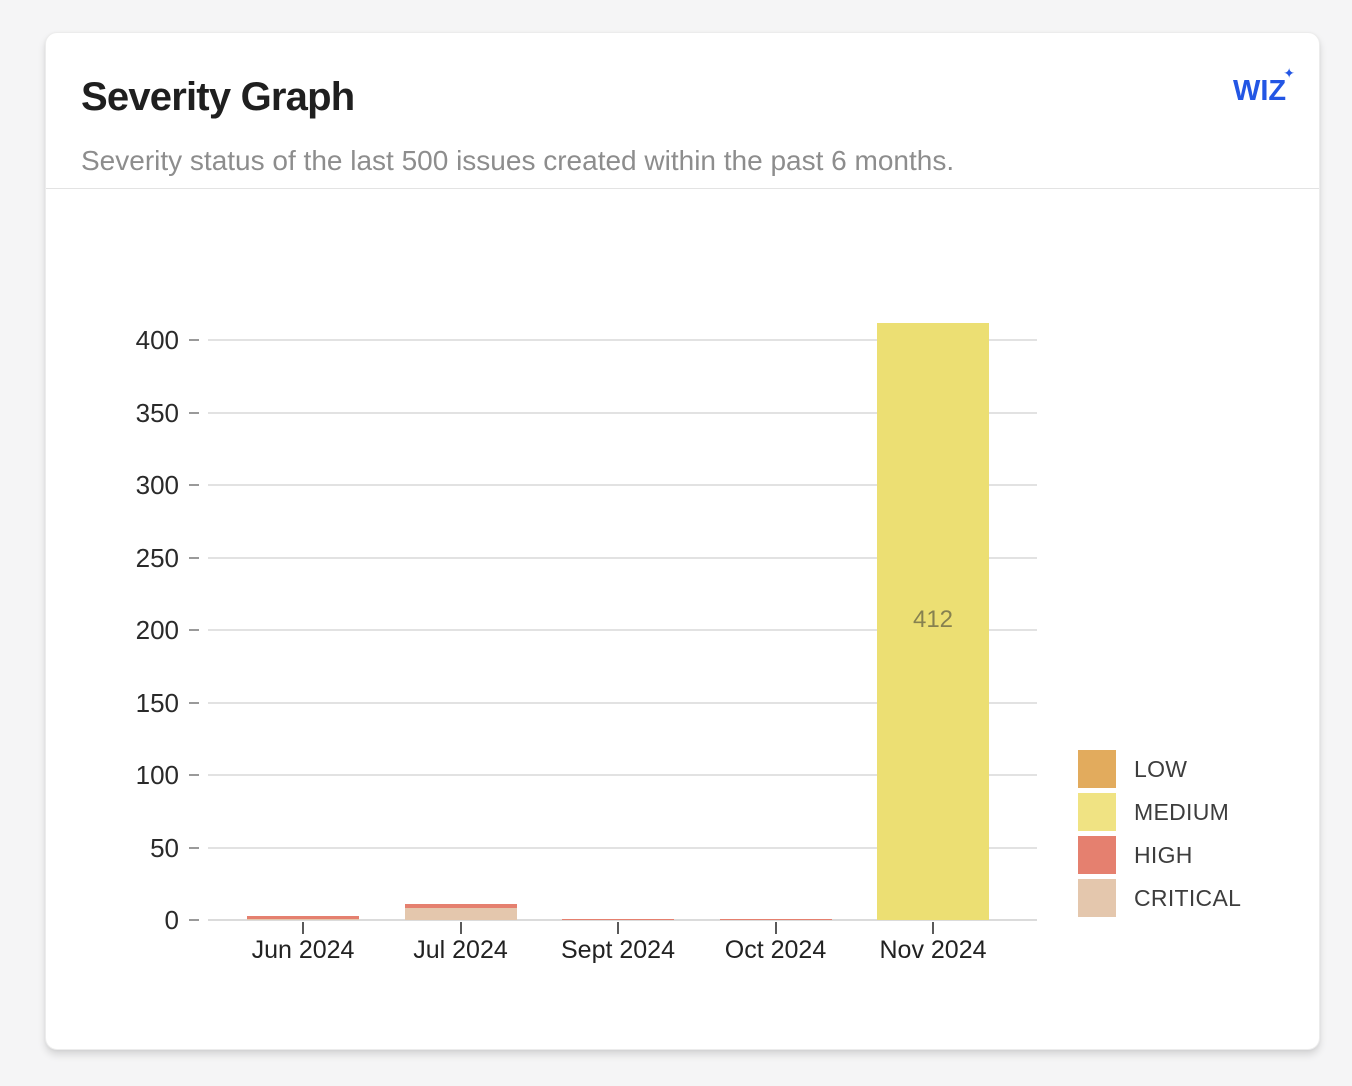 Image resolution: width=1352 pixels, height=1086 pixels. What do you see at coordinates (157, 775) in the screenshot?
I see `y-tick-label: 100` at bounding box center [157, 775].